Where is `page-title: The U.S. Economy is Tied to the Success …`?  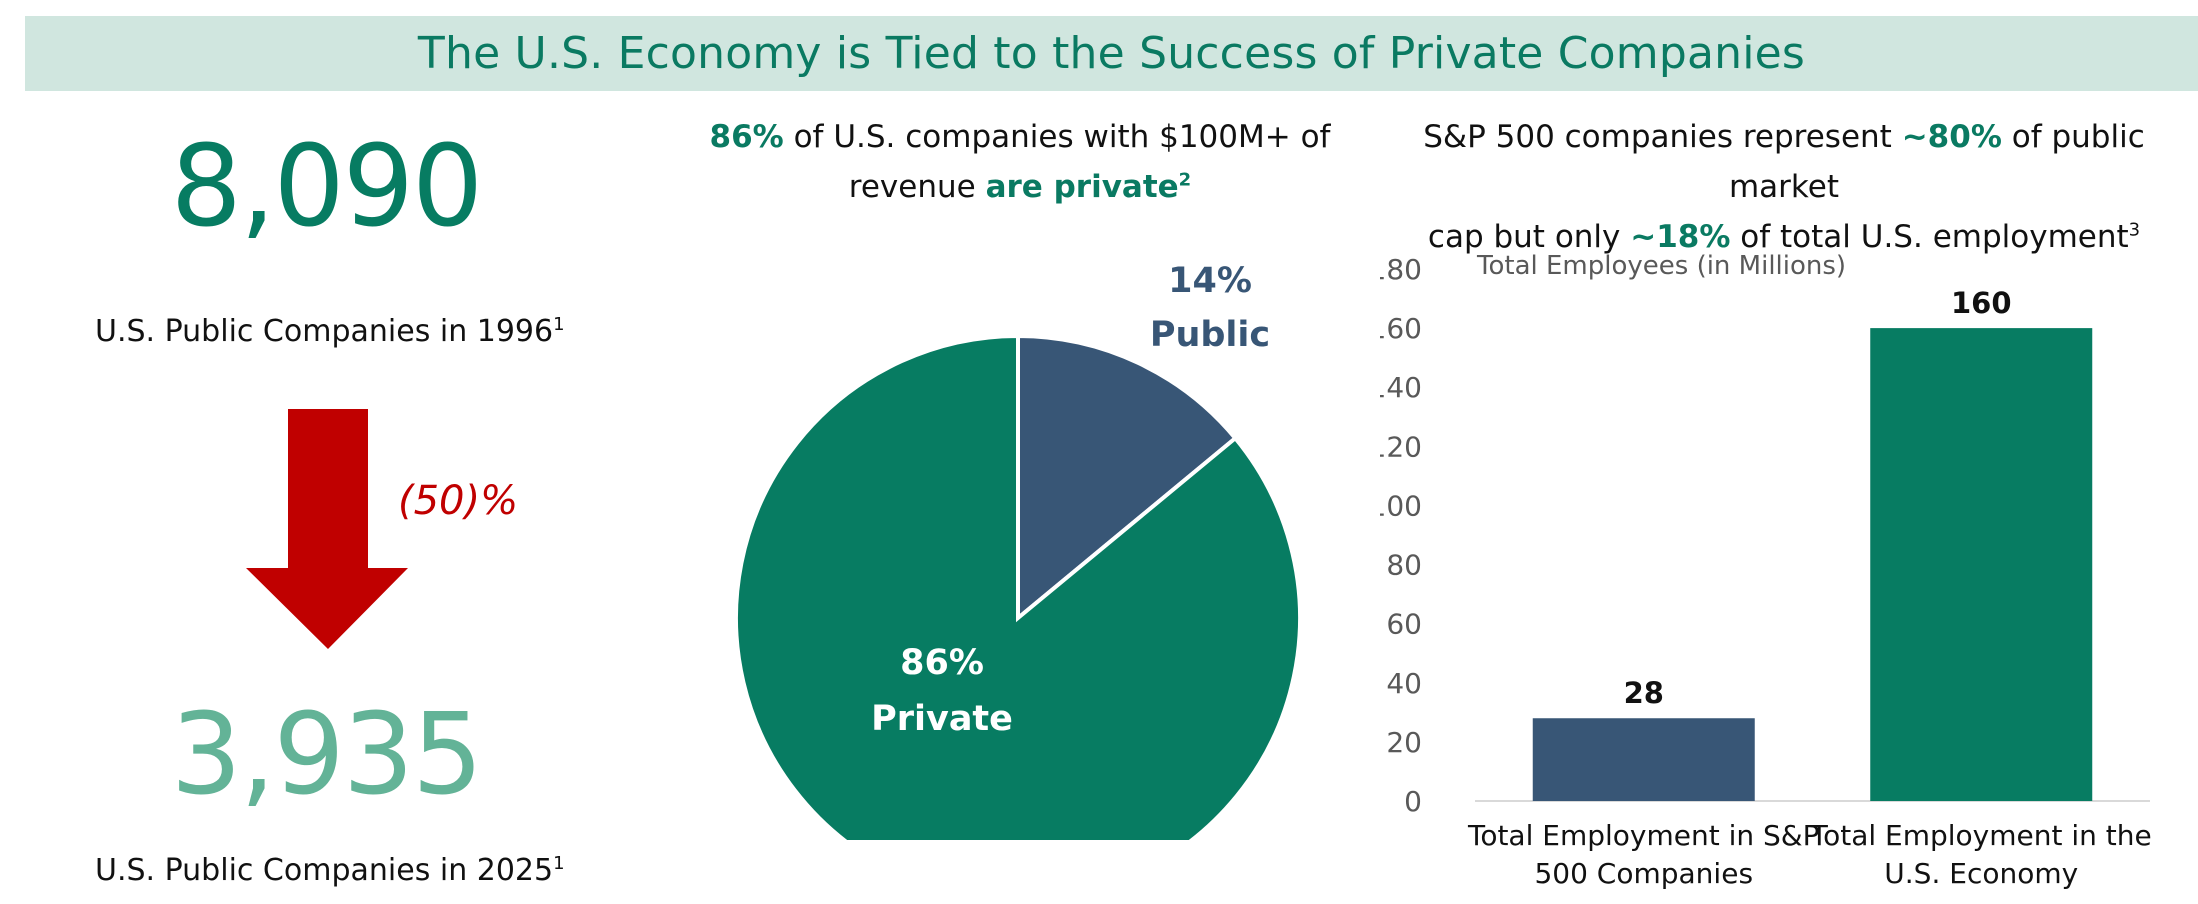 page-title: The U.S. Economy is Tied to the Success … is located at coordinates (1111, 53).